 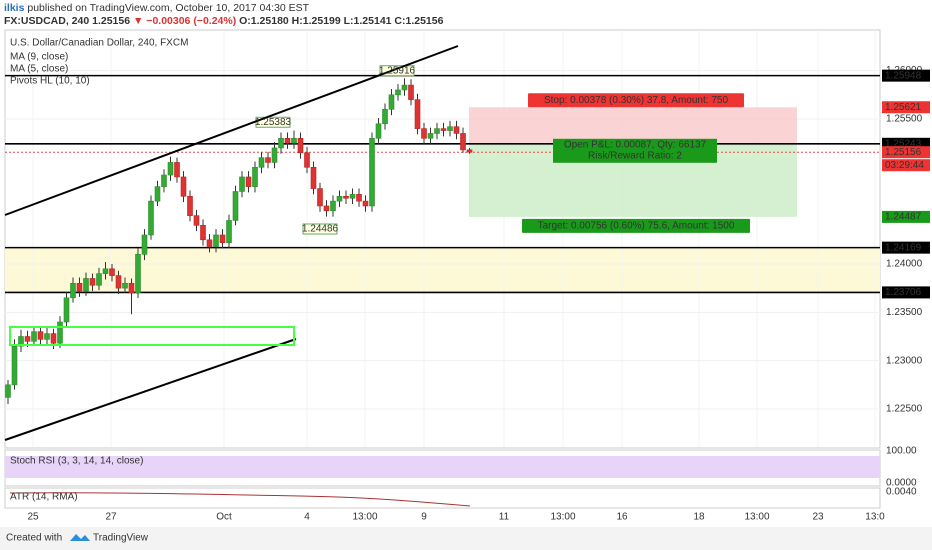 What do you see at coordinates (635, 144) in the screenshot?
I see `pnl-label: Open P&L: 0.00087, Qty: 66137` at bounding box center [635, 144].